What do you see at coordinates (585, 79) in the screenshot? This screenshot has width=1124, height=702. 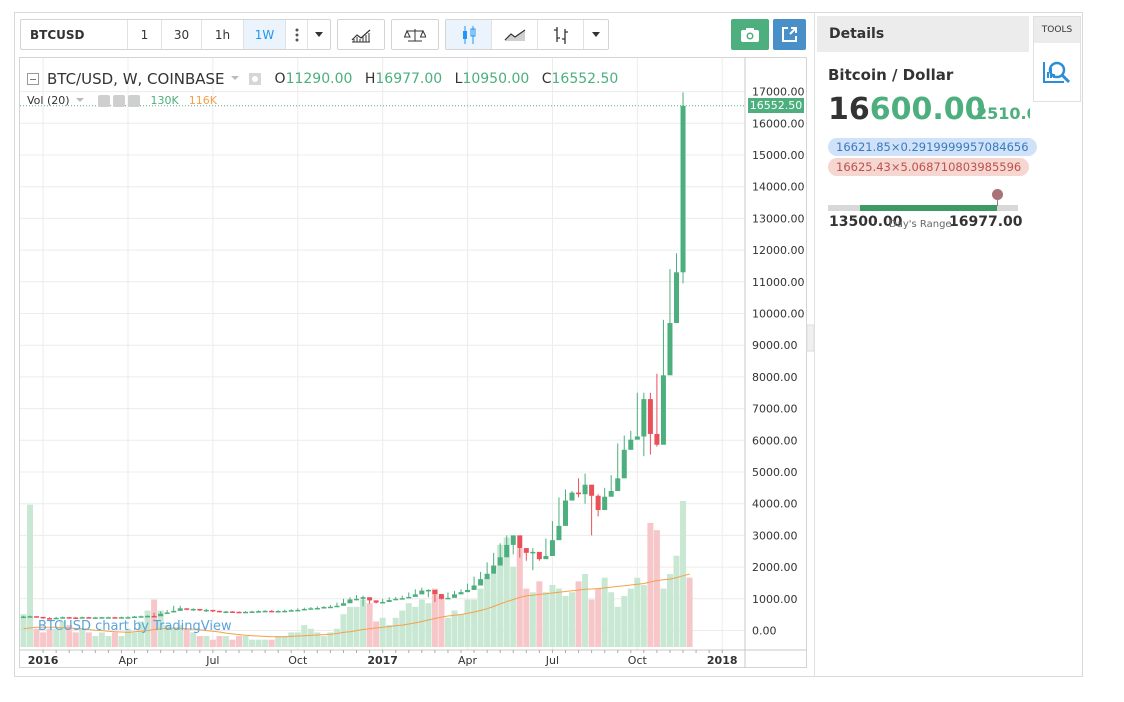 I see `close-value: 16552.50` at bounding box center [585, 79].